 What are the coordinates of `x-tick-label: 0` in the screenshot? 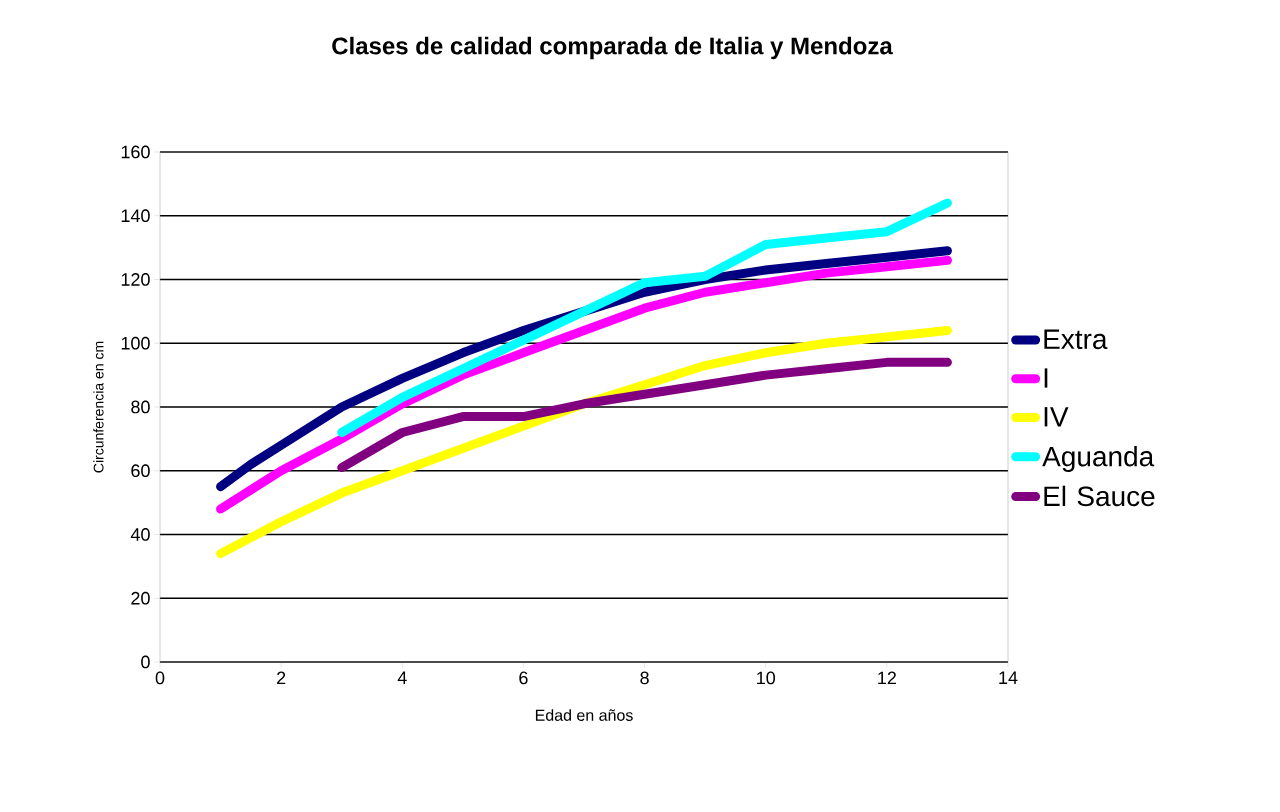 It's located at (160, 678).